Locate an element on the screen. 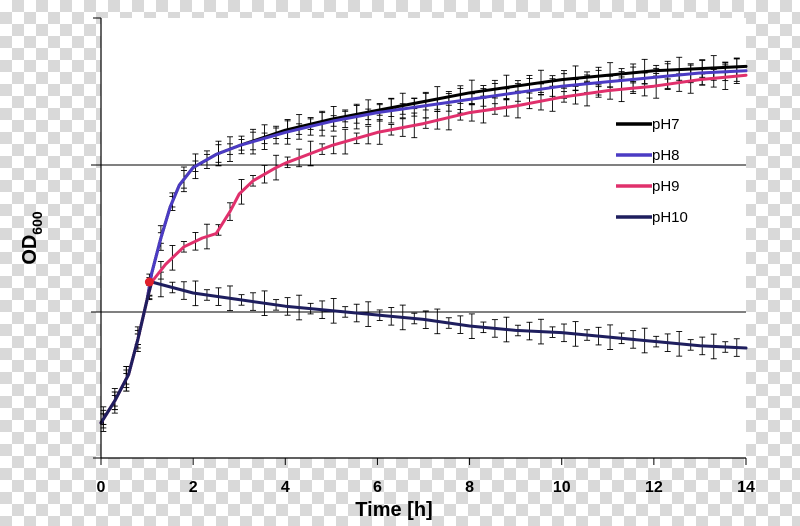 The image size is (800, 526). x-tick-label-14: 14 is located at coordinates (746, 487).